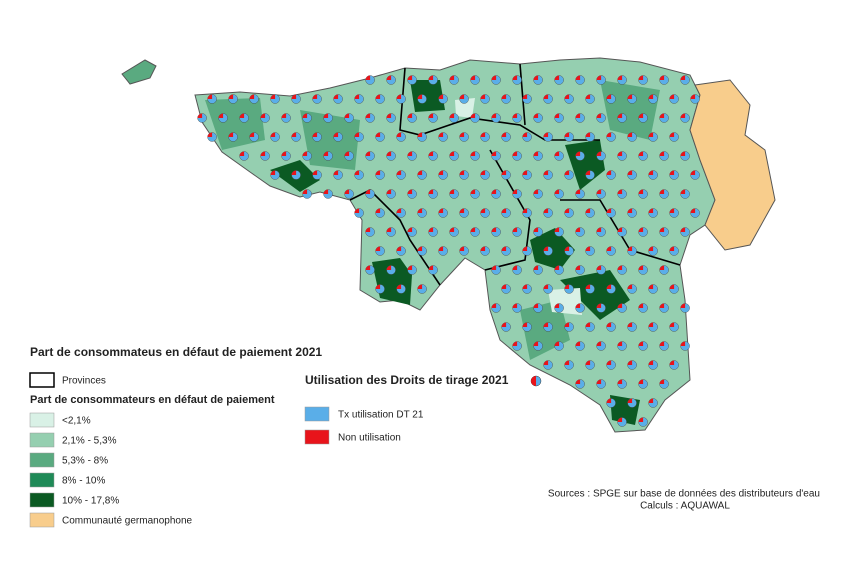 This screenshot has width=862, height=568. I want to click on enclave, so click(139, 72).